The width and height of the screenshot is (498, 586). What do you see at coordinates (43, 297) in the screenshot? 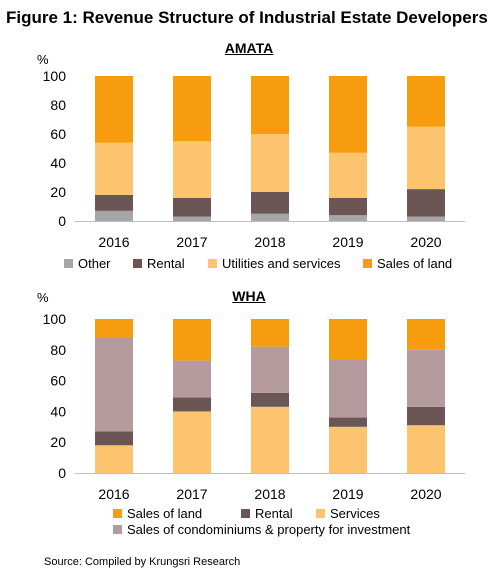
I see `wha-y-unit: %` at bounding box center [43, 297].